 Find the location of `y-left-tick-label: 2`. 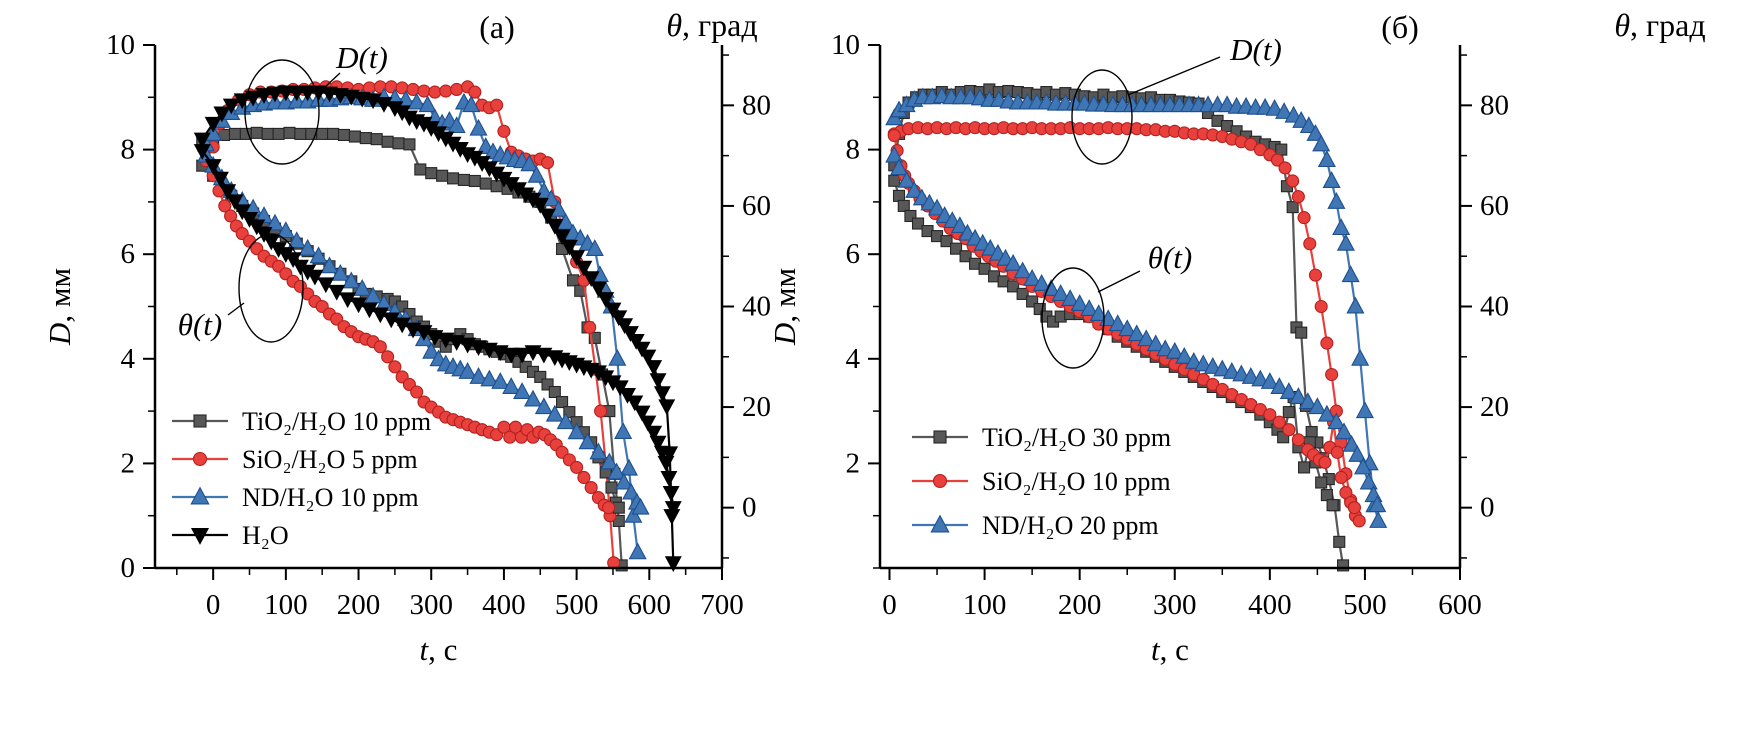

y-left-tick-label: 2 is located at coordinates (853, 463).